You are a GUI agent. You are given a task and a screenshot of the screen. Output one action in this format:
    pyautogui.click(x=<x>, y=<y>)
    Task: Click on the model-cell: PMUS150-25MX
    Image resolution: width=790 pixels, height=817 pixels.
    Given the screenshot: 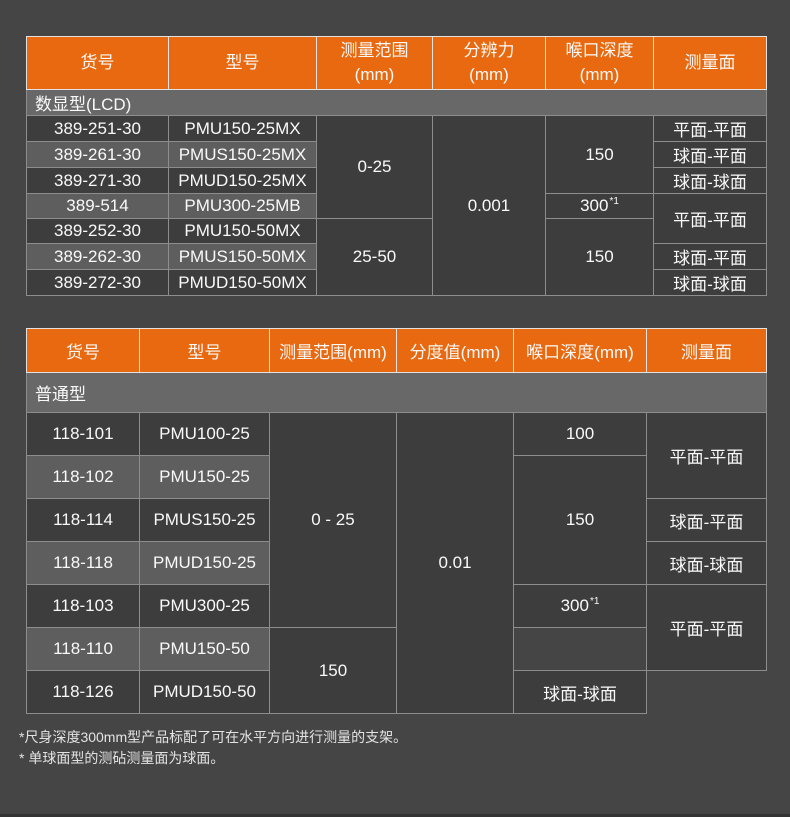 What is the action you would take?
    pyautogui.click(x=242, y=154)
    